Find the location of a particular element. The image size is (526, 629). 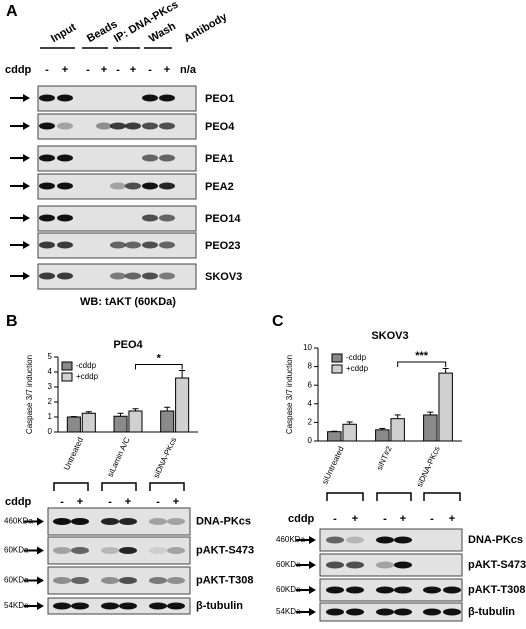

blot is located at coordinates (391, 565).